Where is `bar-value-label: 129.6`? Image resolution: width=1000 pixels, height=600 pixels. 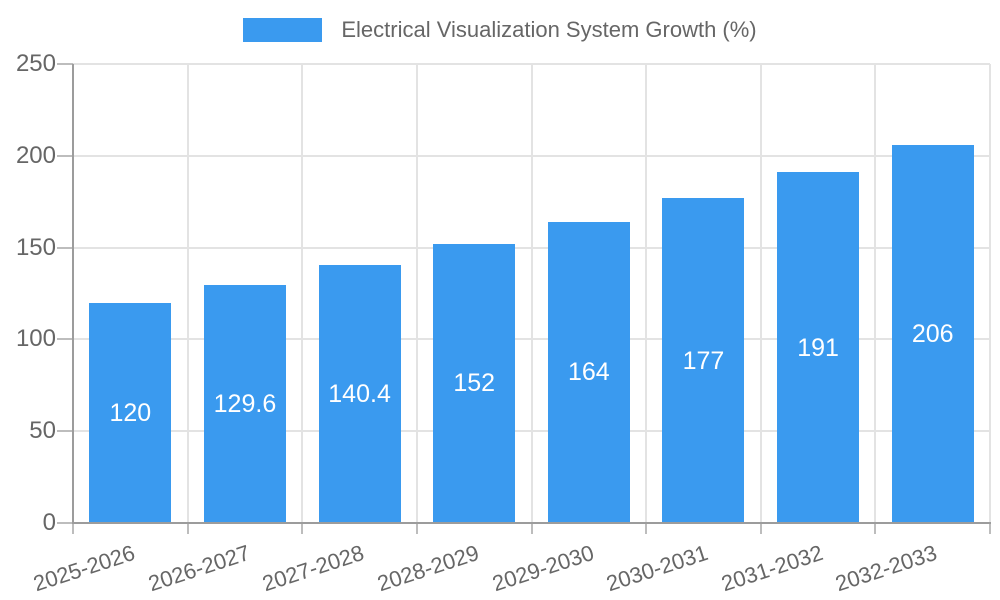 bar-value-label: 129.6 is located at coordinates (245, 404).